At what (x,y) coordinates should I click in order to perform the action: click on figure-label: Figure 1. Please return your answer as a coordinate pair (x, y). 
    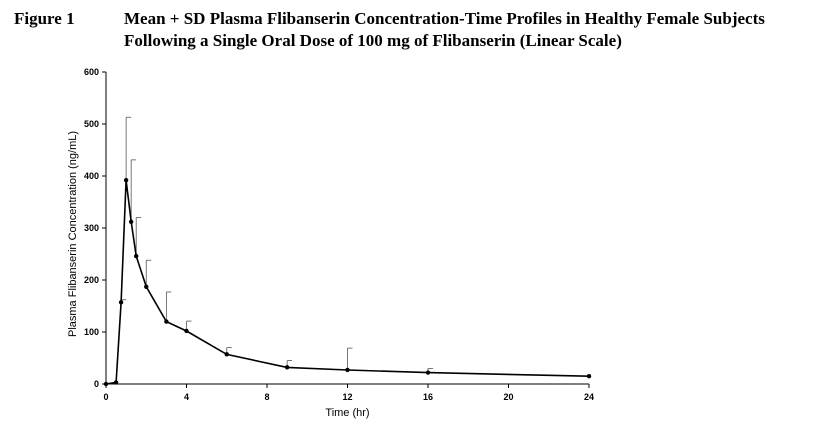
    Looking at the image, I should click on (44, 18).